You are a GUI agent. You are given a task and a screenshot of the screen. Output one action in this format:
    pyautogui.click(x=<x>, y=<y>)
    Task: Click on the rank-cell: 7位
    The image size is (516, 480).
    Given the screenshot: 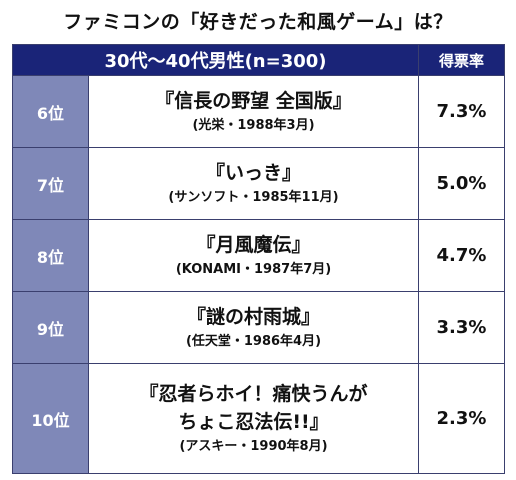 What is the action you would take?
    pyautogui.click(x=50, y=183)
    